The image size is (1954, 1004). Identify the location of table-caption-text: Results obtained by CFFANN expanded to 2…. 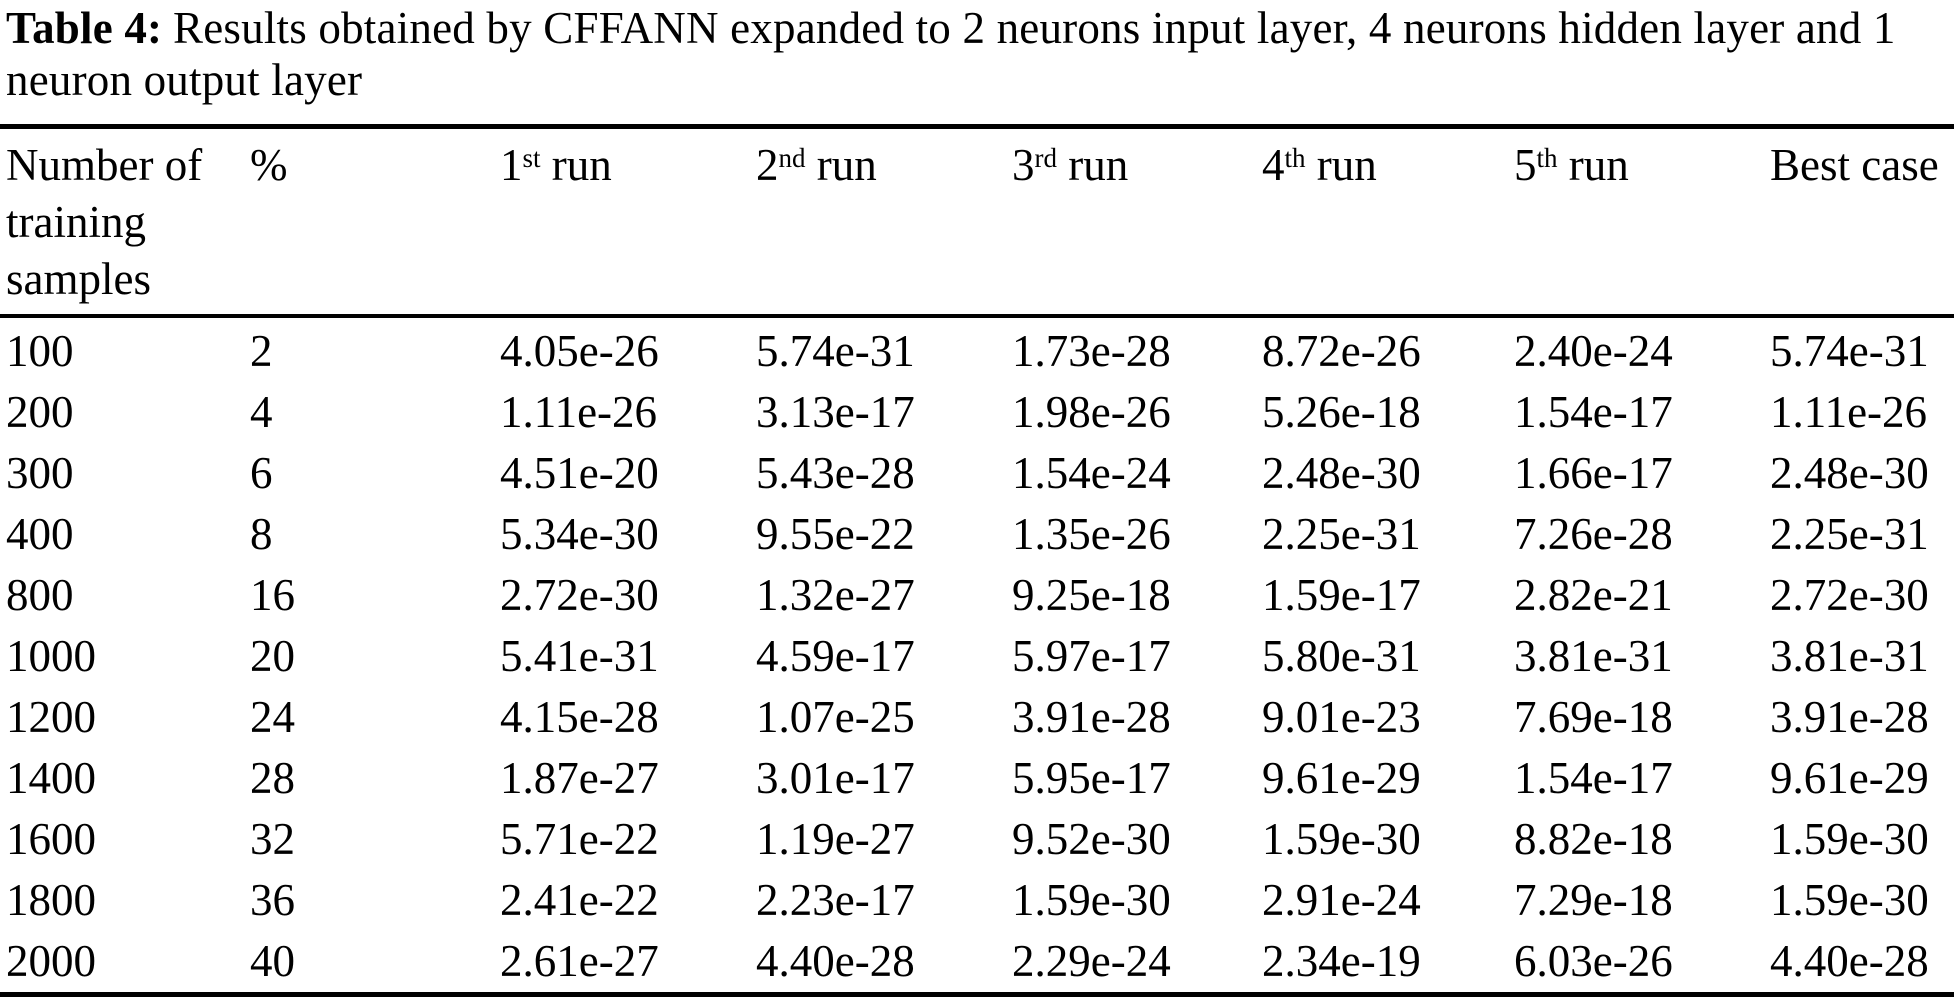
(951, 54).